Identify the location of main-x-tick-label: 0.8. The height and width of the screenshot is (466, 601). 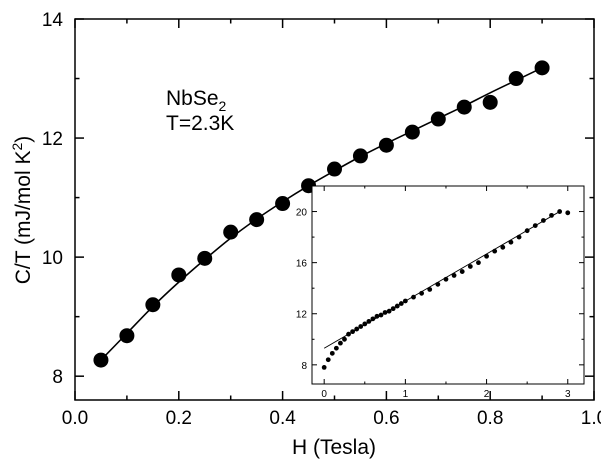
(490, 418).